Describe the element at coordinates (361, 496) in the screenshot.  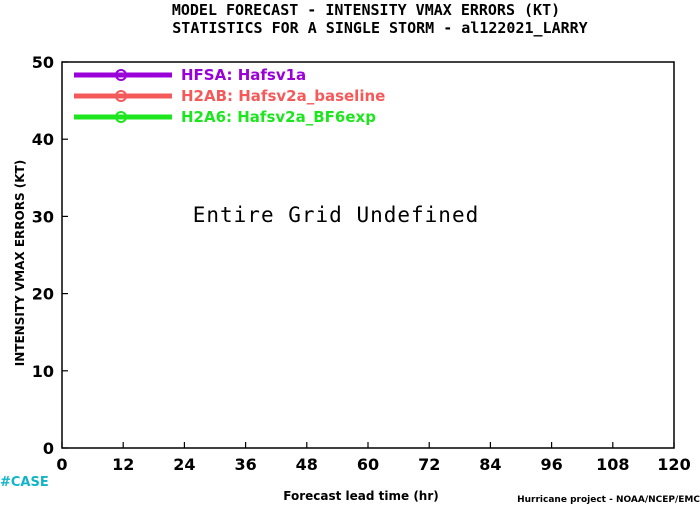
I see `x-axis-label: Forecast lead time (hr)` at that location.